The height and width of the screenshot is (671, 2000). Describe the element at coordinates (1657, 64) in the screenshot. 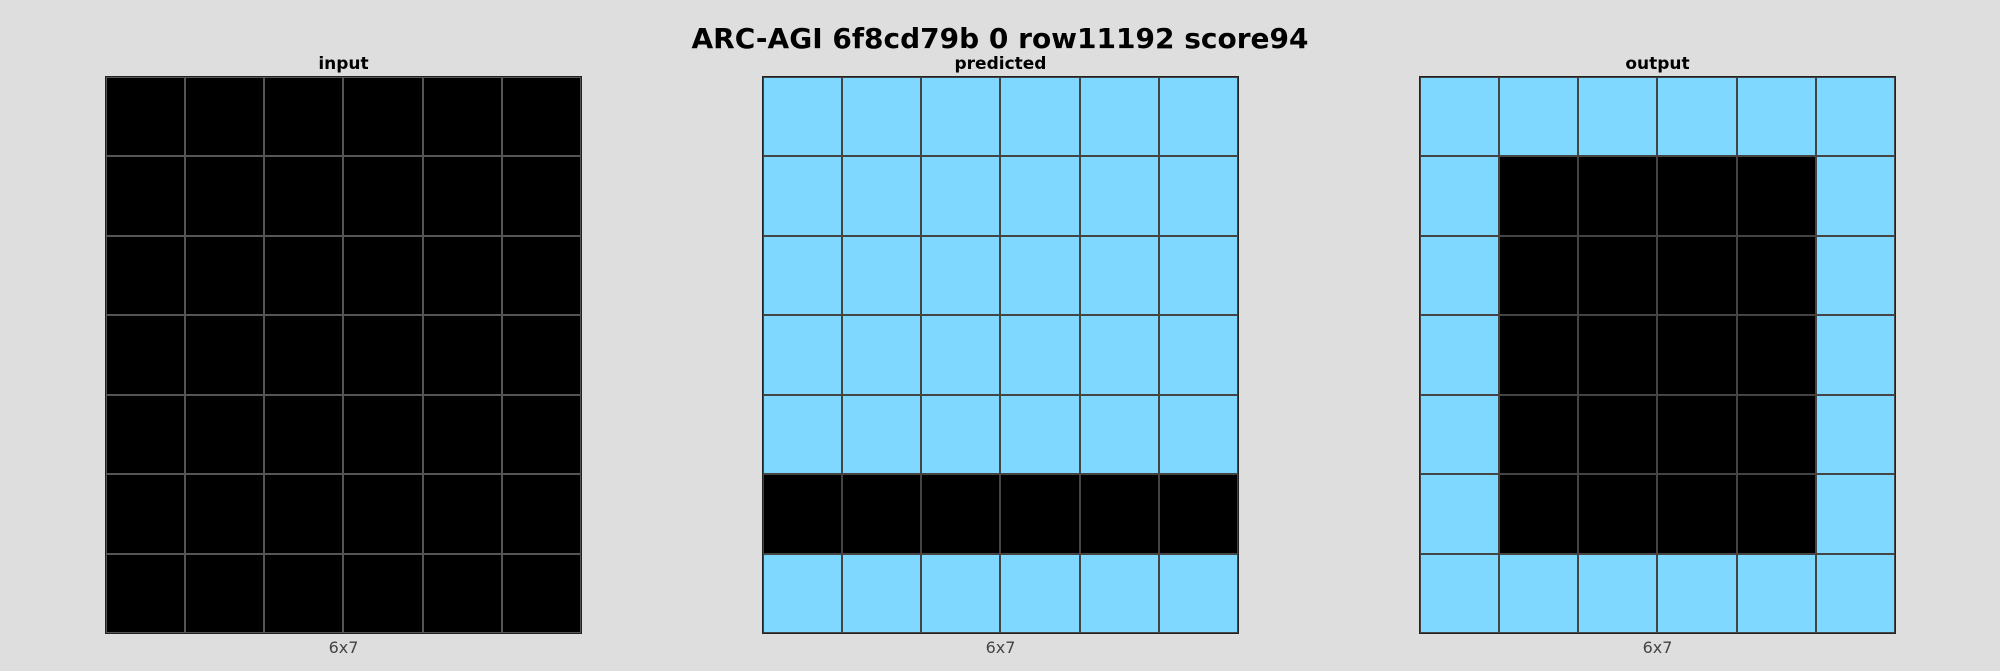

I see `output-label: output` at that location.